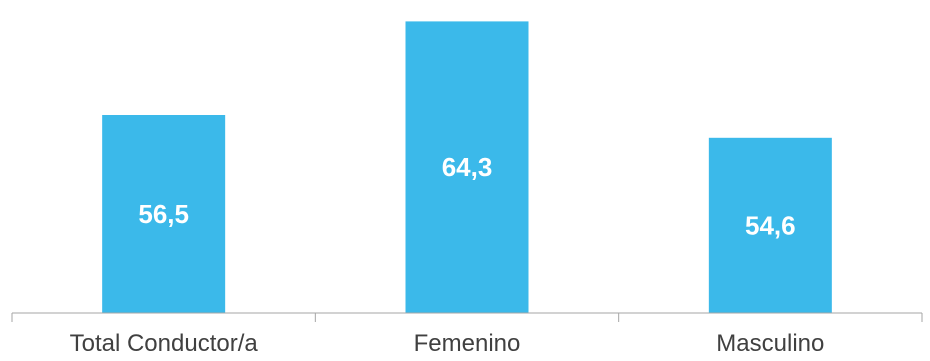 Image resolution: width=930 pixels, height=361 pixels. I want to click on bar-value-label-1: 56,5, so click(163, 214).